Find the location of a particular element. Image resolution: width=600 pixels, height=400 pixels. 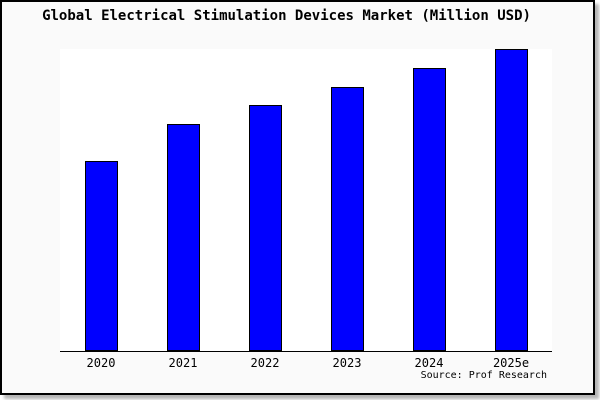

bar-2023 is located at coordinates (347, 219).